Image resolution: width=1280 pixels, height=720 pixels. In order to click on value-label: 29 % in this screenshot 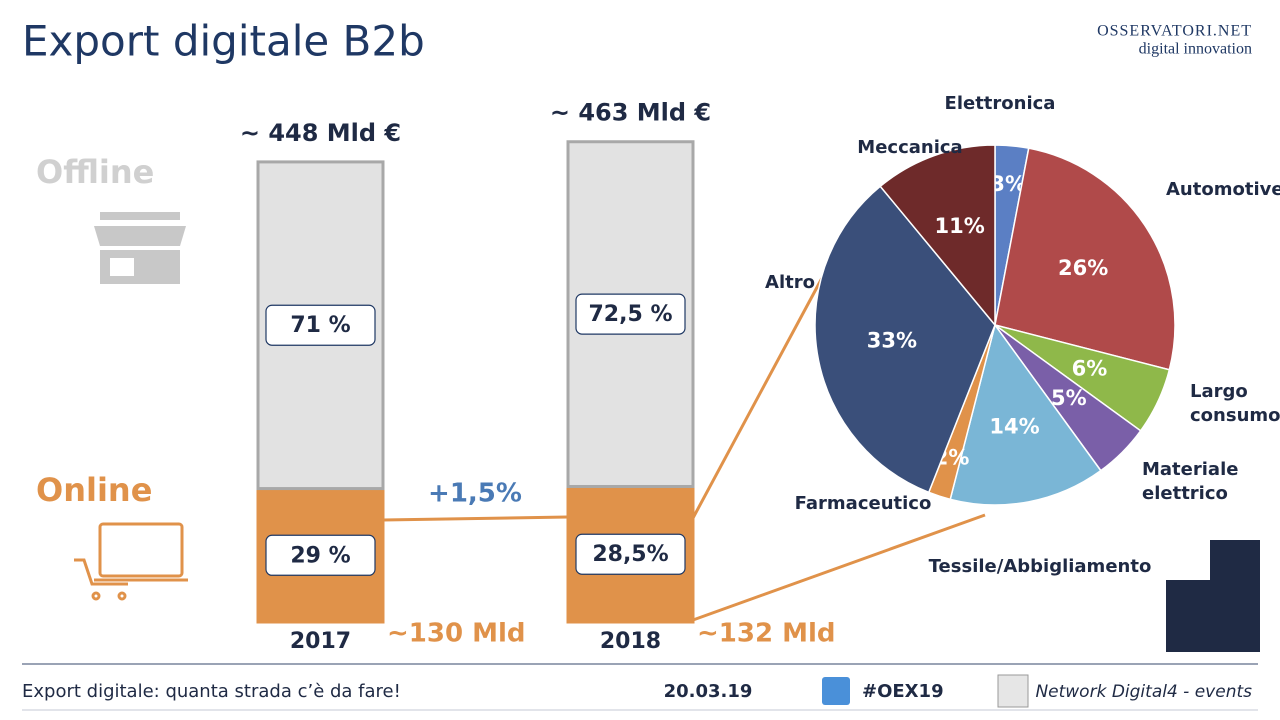, I will do `click(320, 555)`.